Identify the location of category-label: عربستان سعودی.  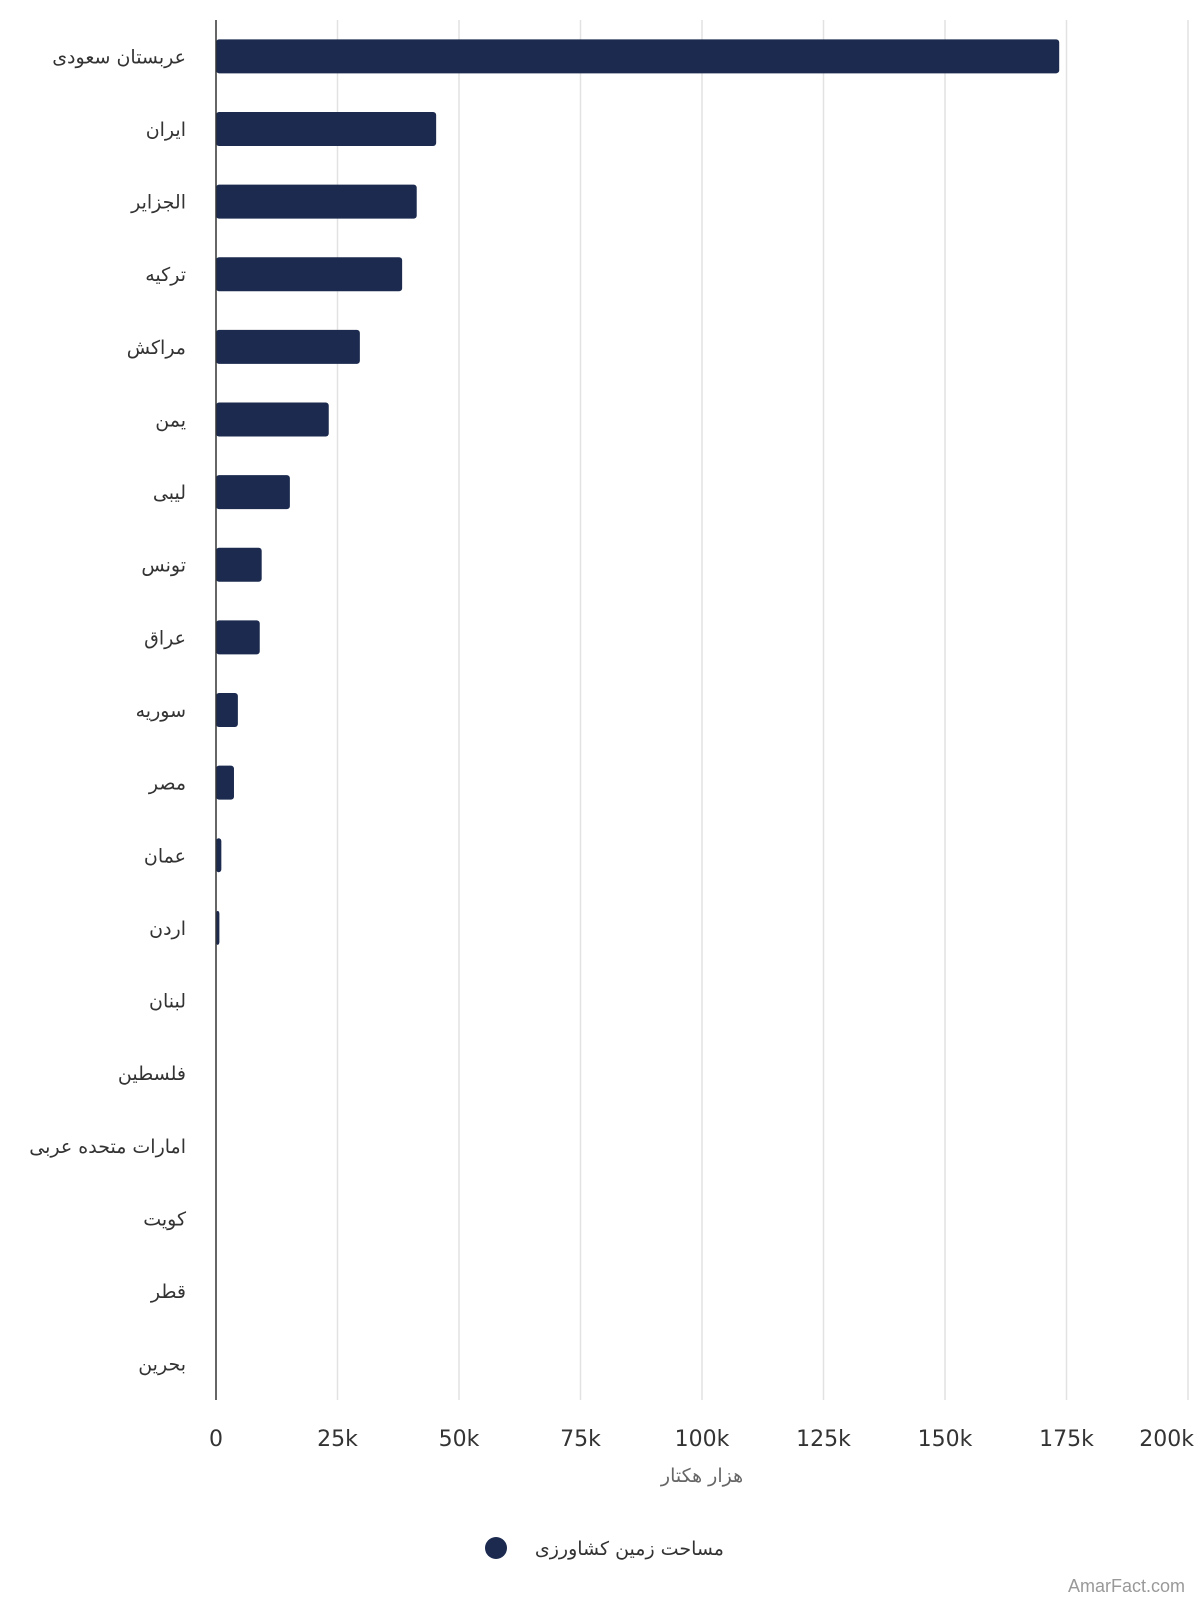
(119, 57).